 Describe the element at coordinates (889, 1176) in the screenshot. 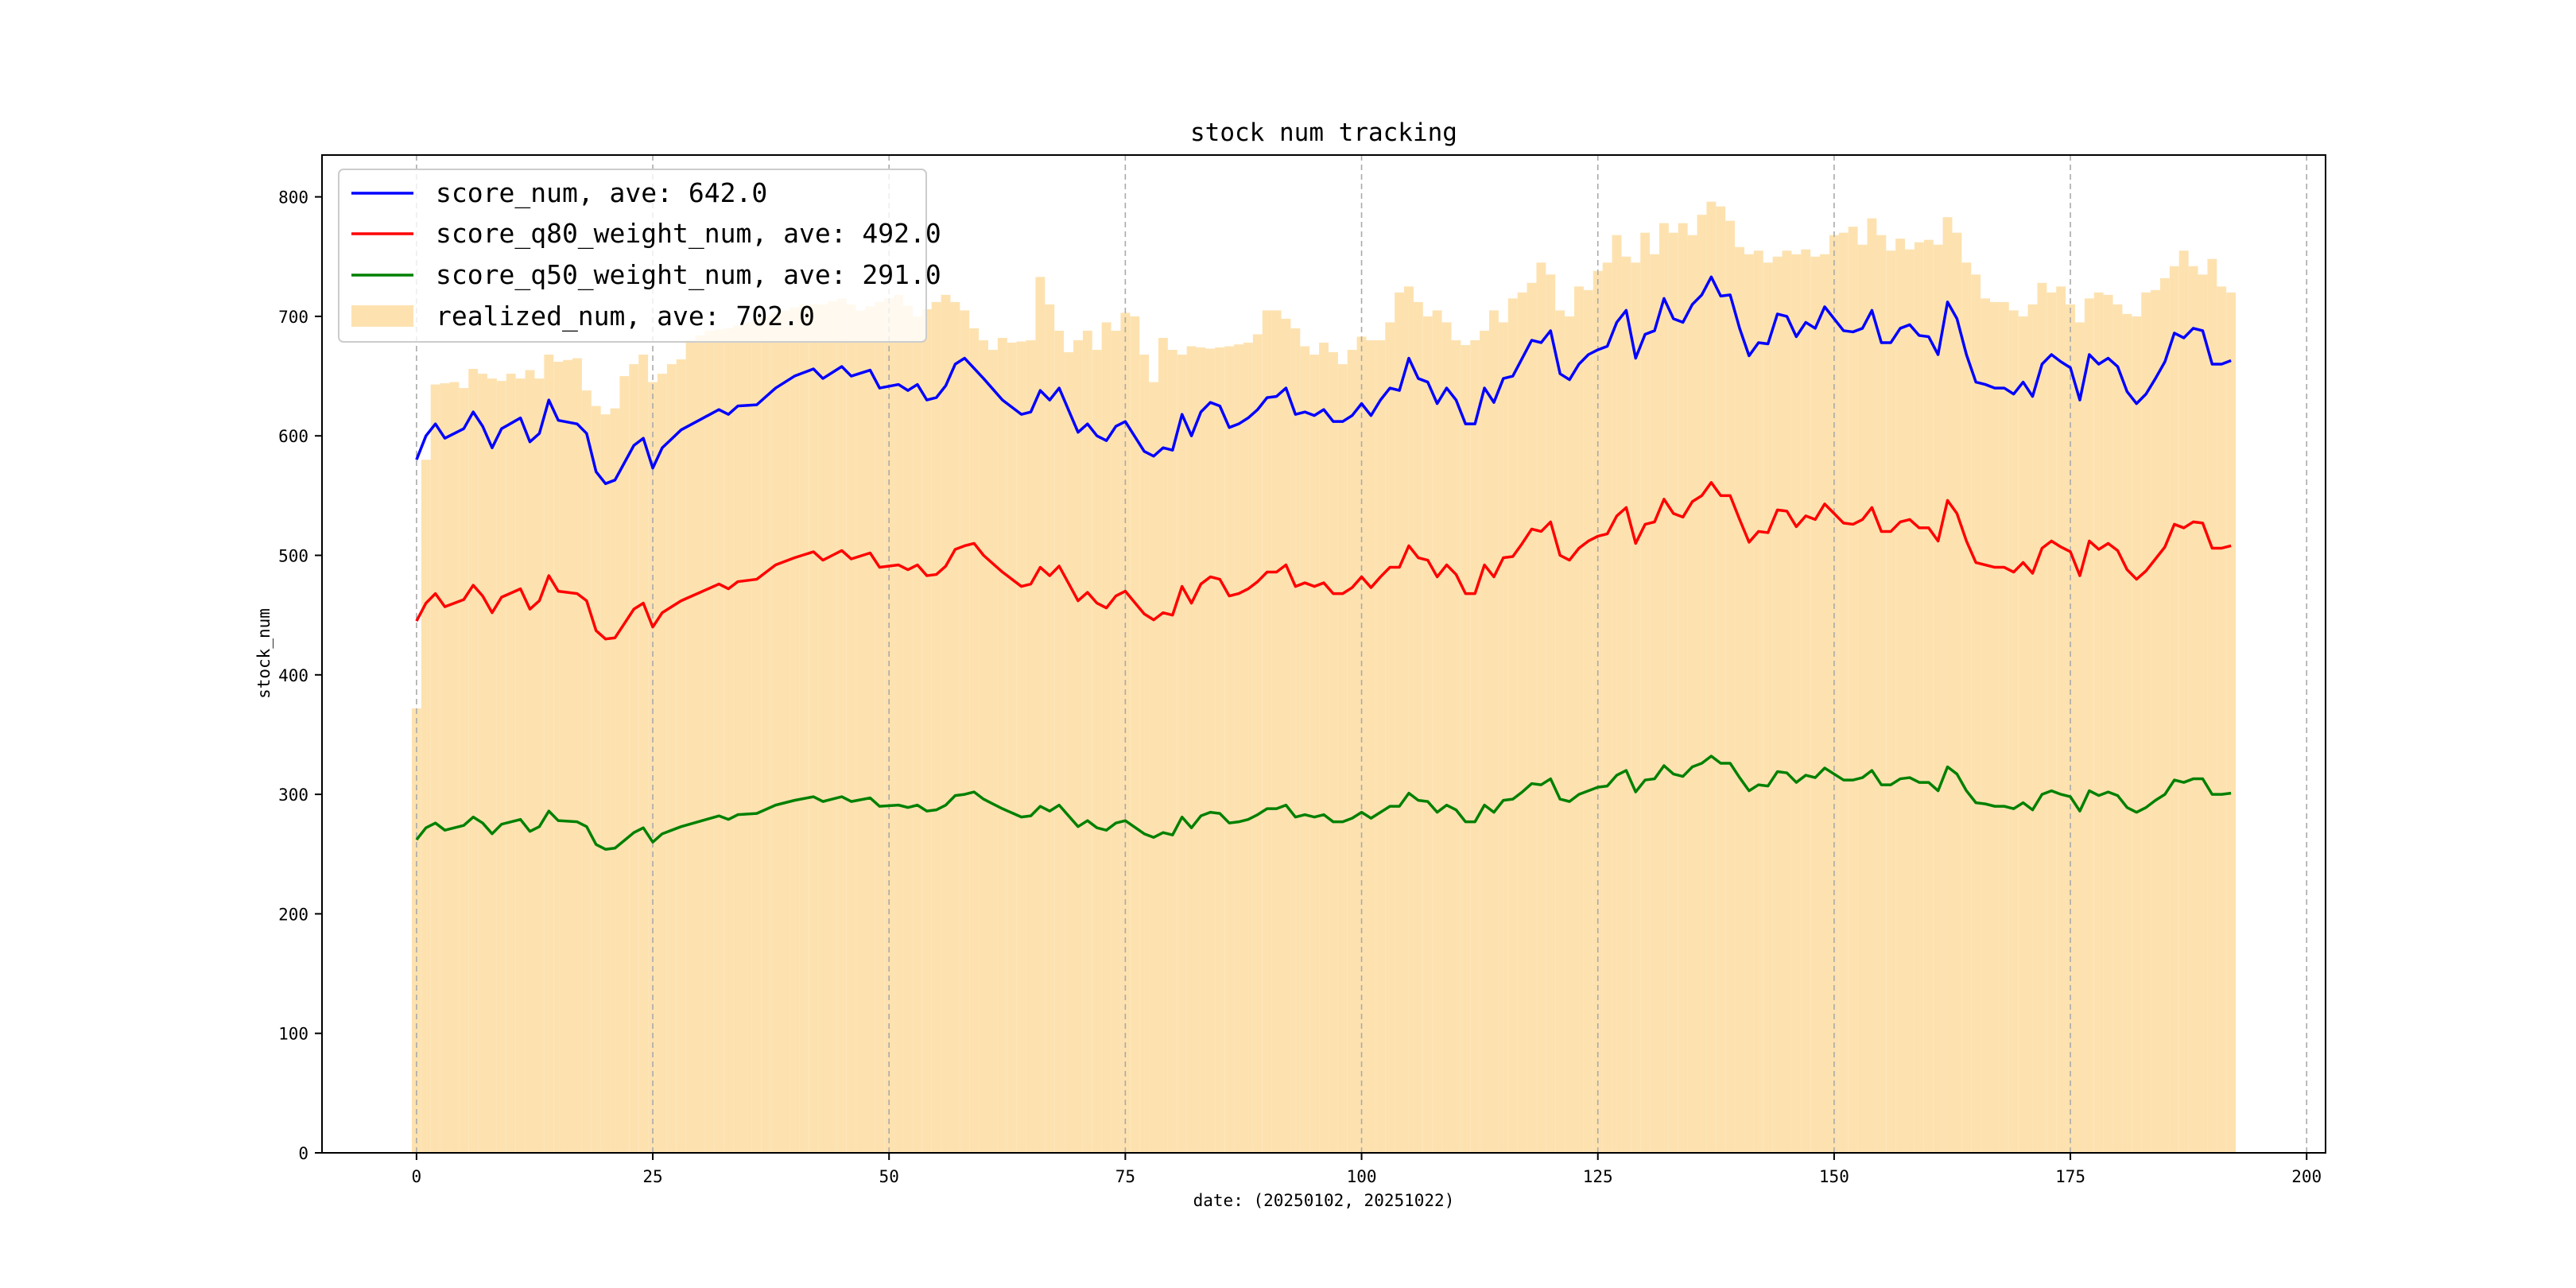

I see `x-tick-label: 50` at that location.